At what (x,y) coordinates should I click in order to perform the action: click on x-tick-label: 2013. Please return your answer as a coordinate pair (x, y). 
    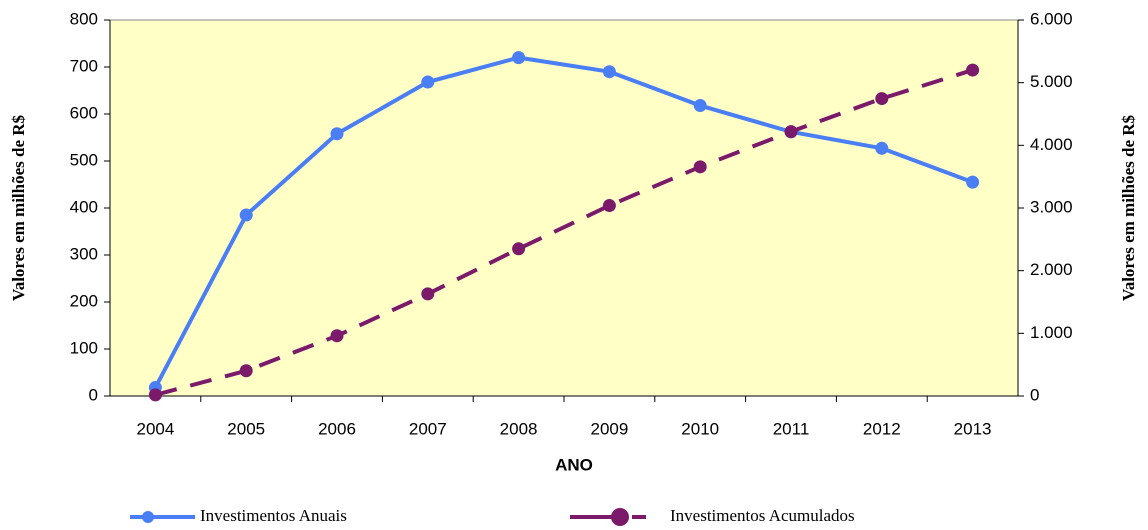
    Looking at the image, I should click on (973, 428).